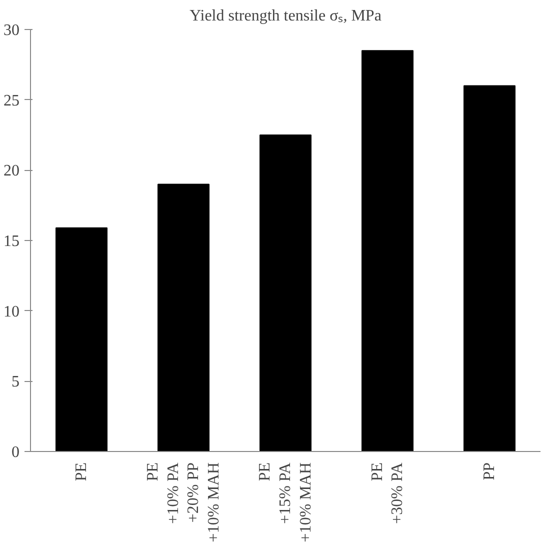  Describe the element at coordinates (183, 502) in the screenshot. I see `x-tick-label: PE +10% PA +20% PP +10% MAH` at that location.